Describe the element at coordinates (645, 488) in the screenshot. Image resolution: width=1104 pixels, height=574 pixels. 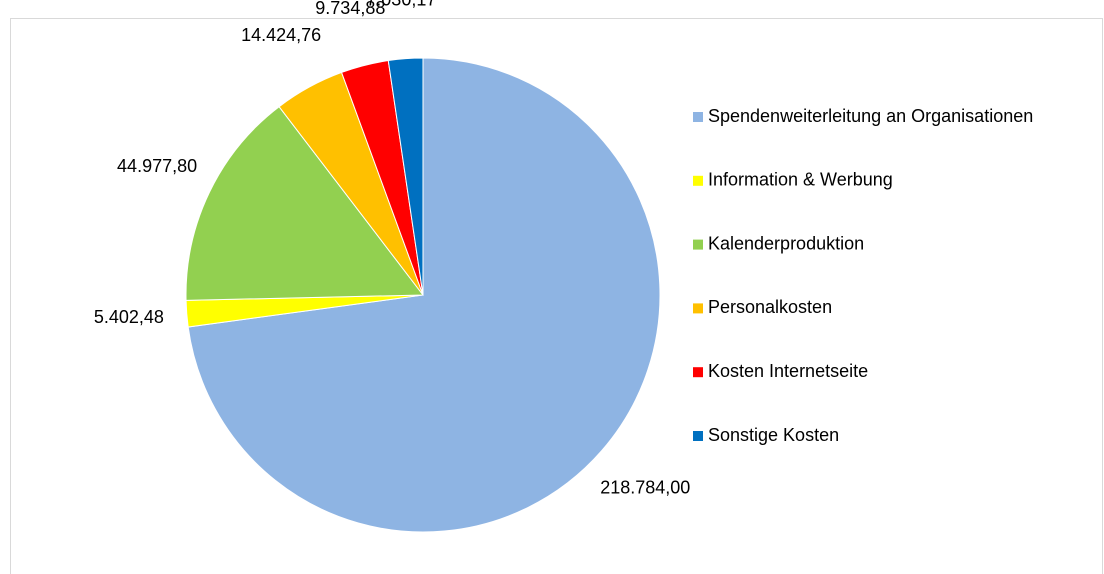
I see `data-label: 218.784,00` at that location.